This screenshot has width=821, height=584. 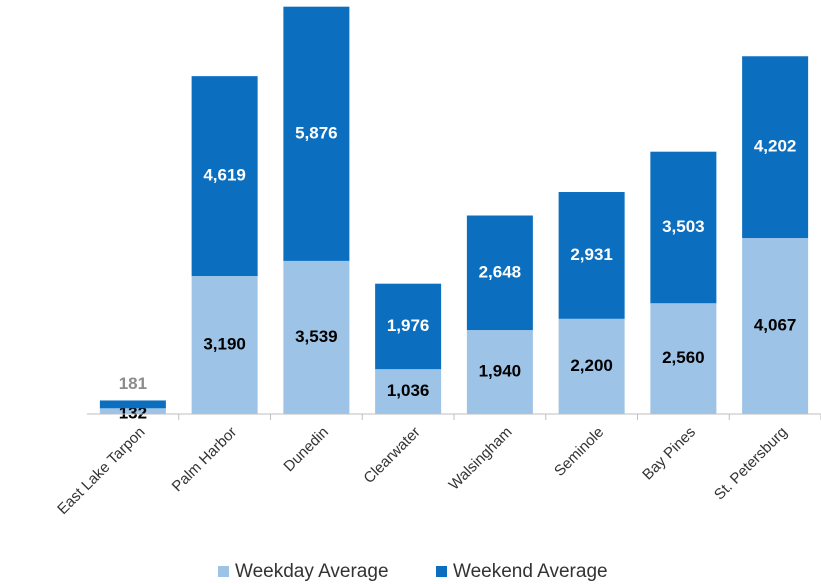 I want to click on x-tick-label: Clearwater, so click(x=391, y=455).